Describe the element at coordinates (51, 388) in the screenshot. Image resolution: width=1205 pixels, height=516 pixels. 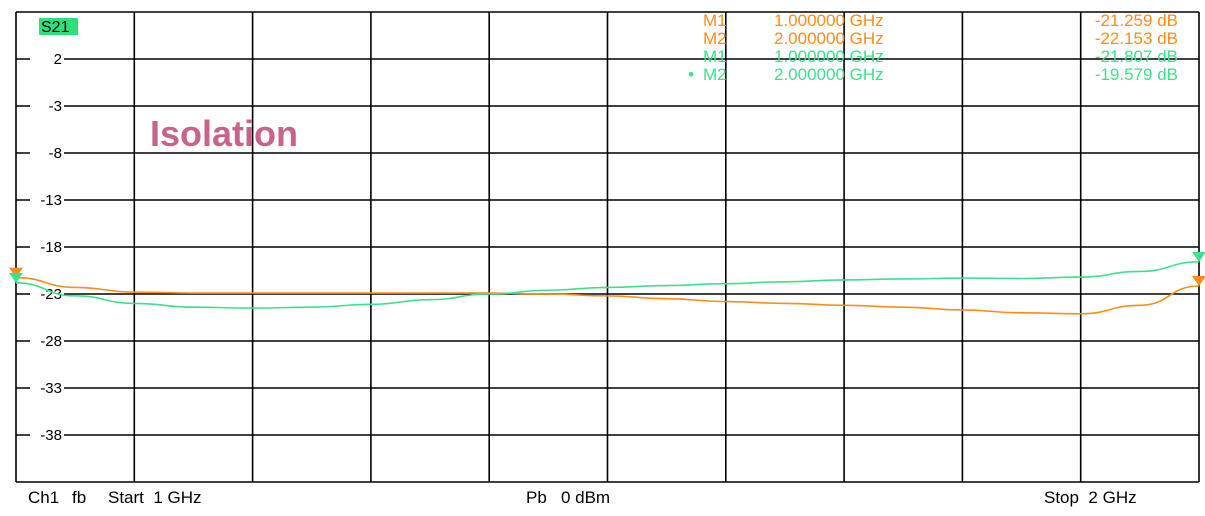
I see `y-tick-label: -33` at that location.